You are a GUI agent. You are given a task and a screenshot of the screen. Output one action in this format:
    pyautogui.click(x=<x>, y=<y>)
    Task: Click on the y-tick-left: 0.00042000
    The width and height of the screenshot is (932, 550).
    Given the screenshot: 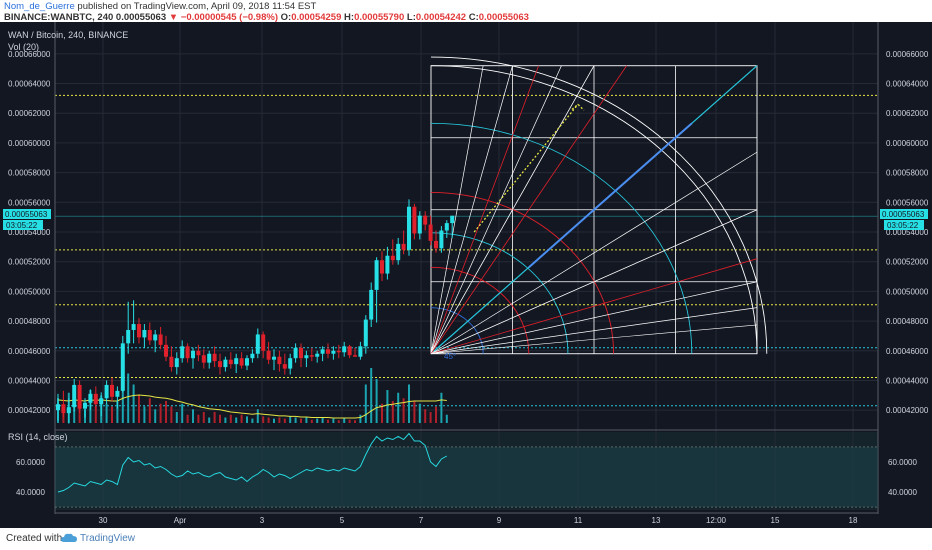 What is the action you would take?
    pyautogui.click(x=29, y=410)
    